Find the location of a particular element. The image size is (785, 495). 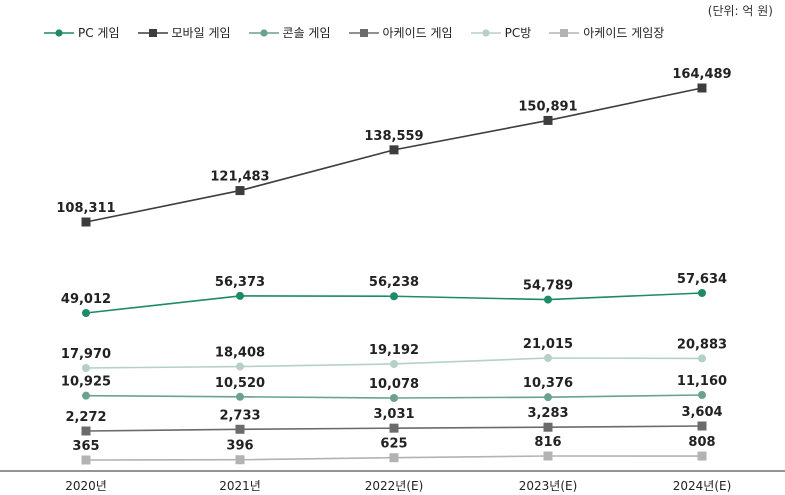

x-tick-label: 2024년(E) is located at coordinates (702, 486).